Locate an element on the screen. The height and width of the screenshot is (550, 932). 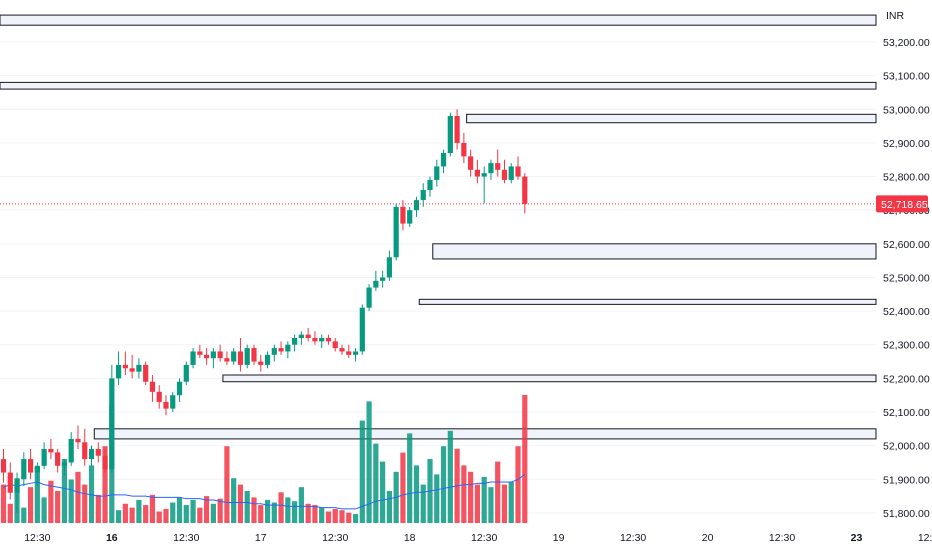
price-tick-label: 52,000.00 is located at coordinates (906, 447).